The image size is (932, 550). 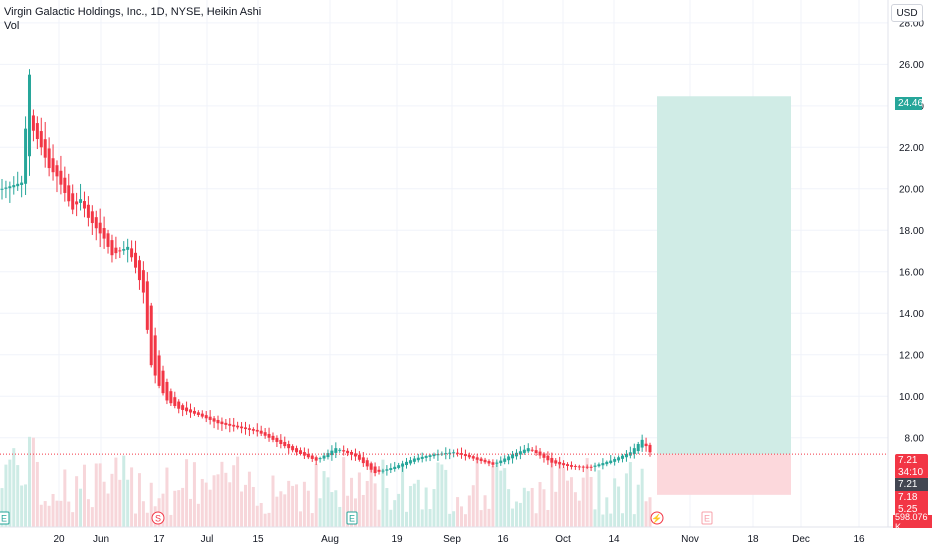 What do you see at coordinates (910, 263) in the screenshot?
I see `price-scale-bg` at bounding box center [910, 263].